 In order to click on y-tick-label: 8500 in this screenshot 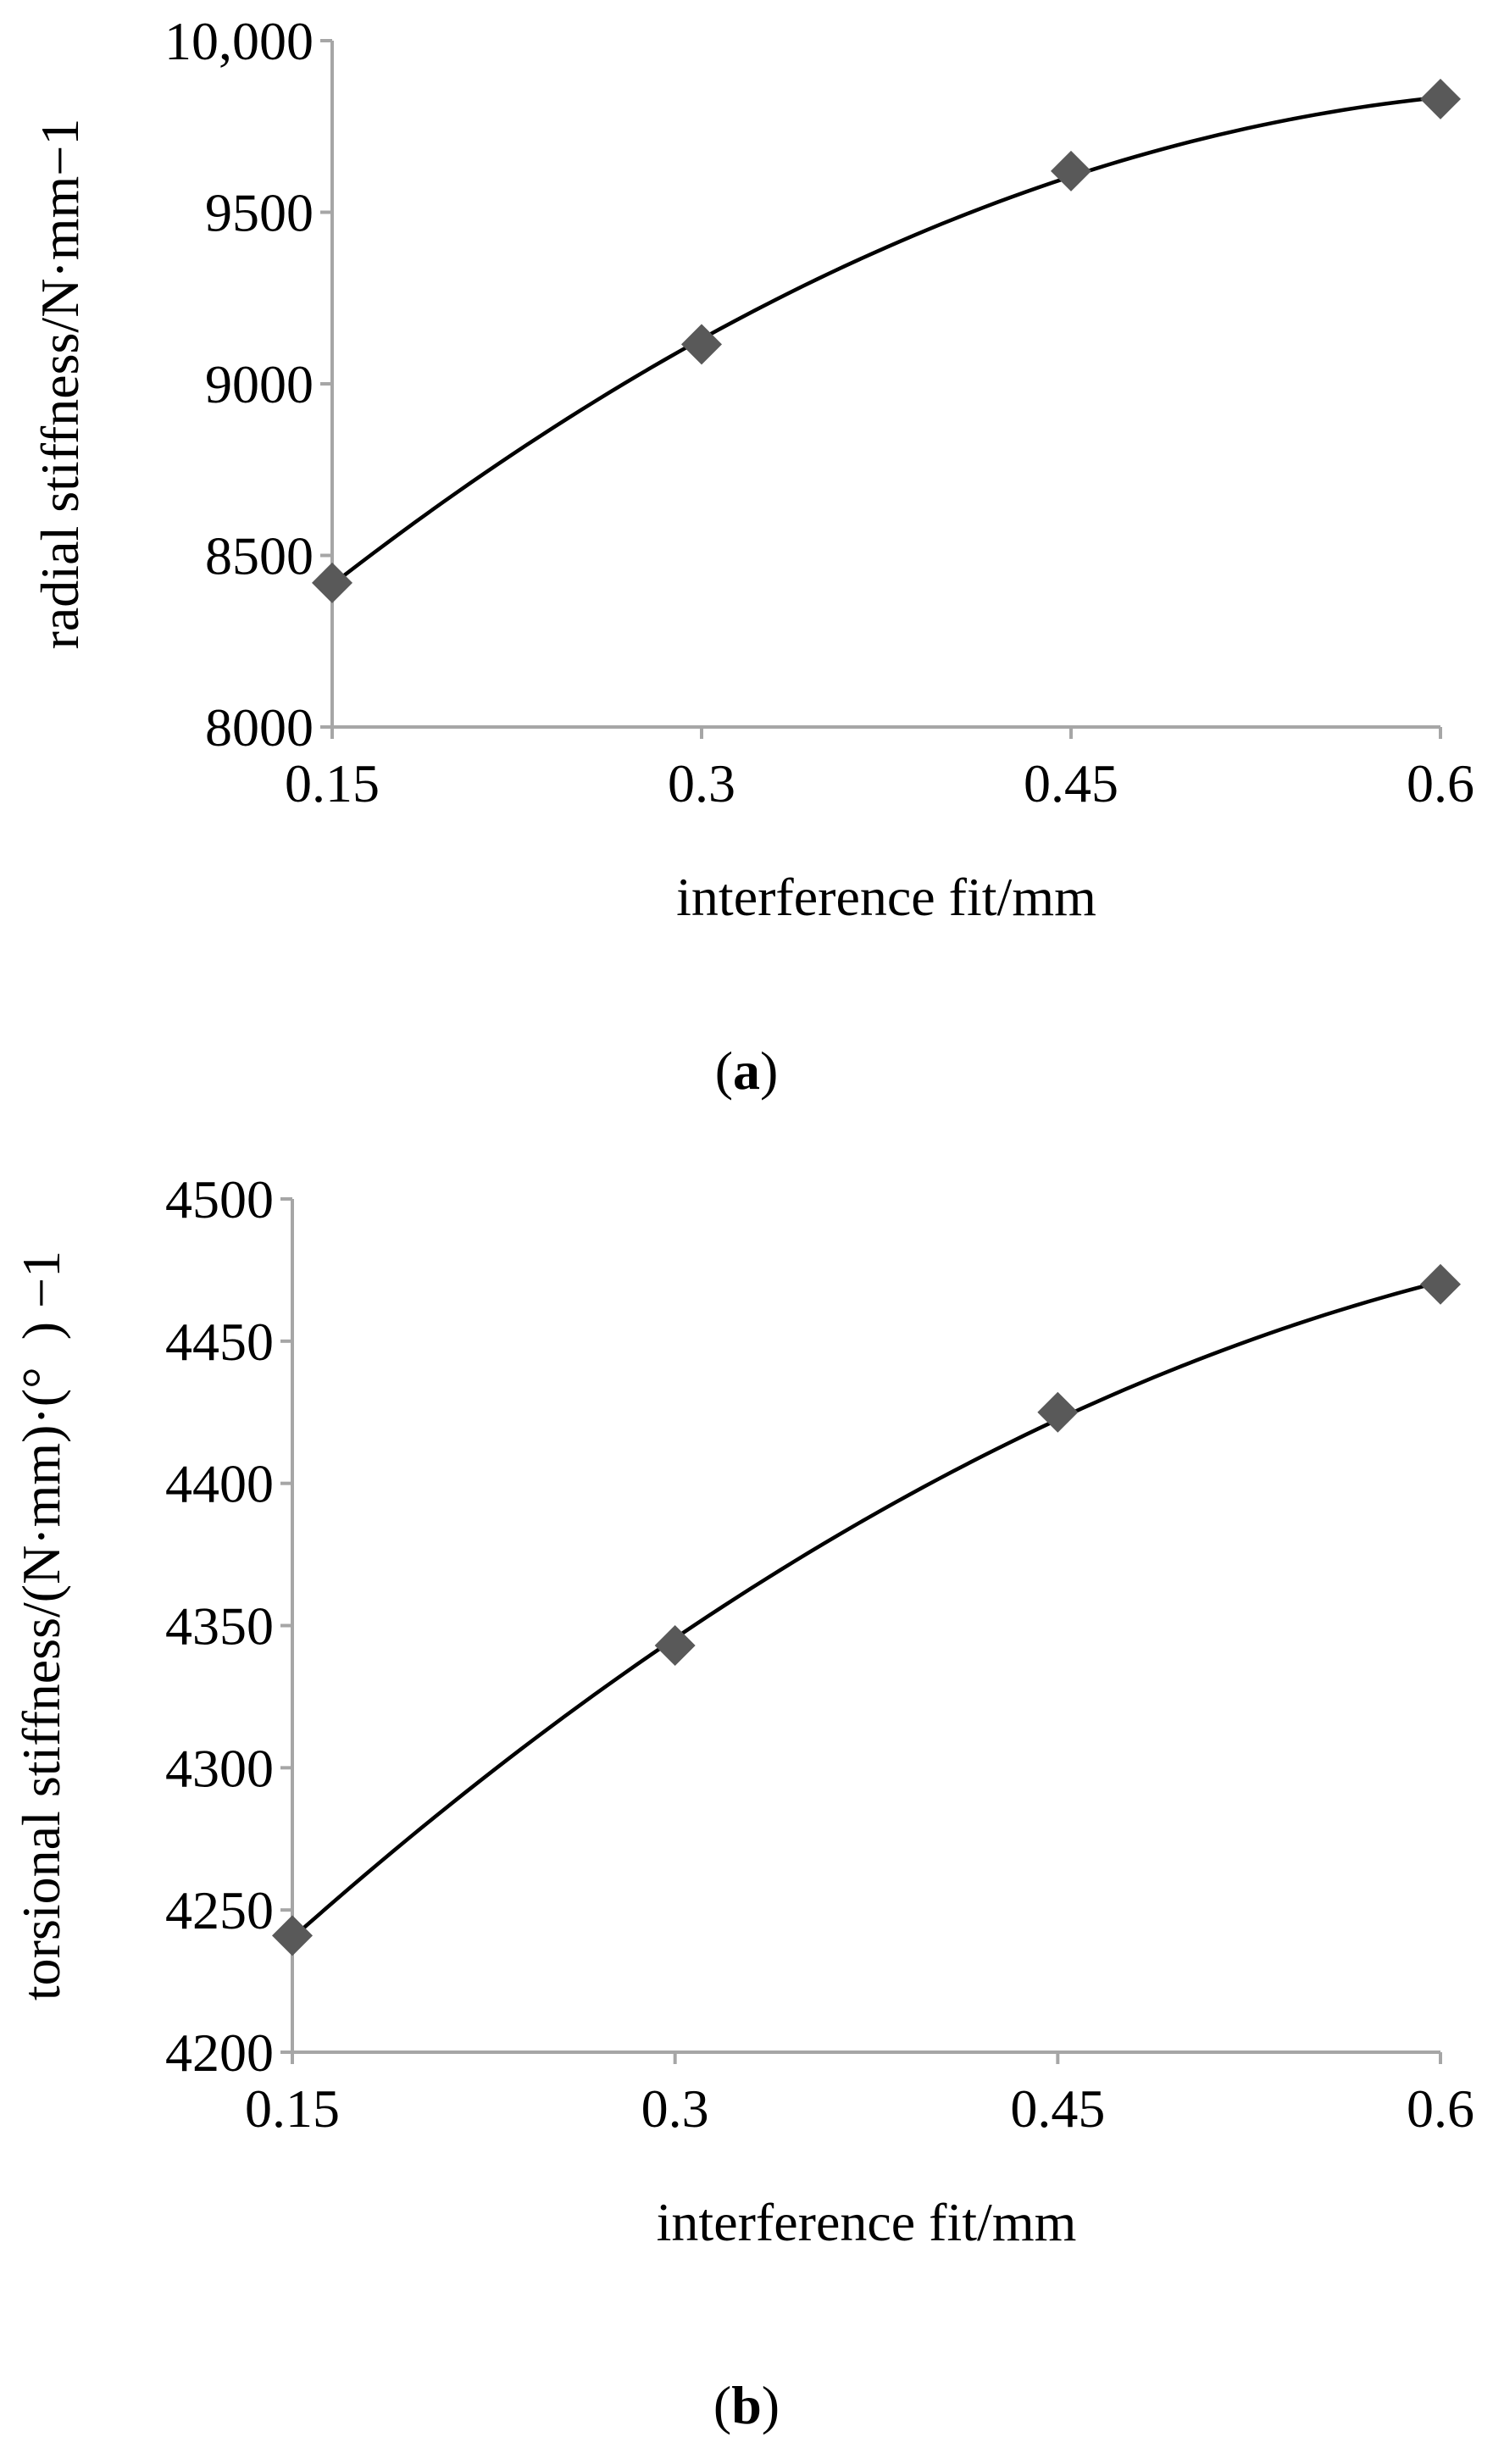, I will do `click(260, 556)`.